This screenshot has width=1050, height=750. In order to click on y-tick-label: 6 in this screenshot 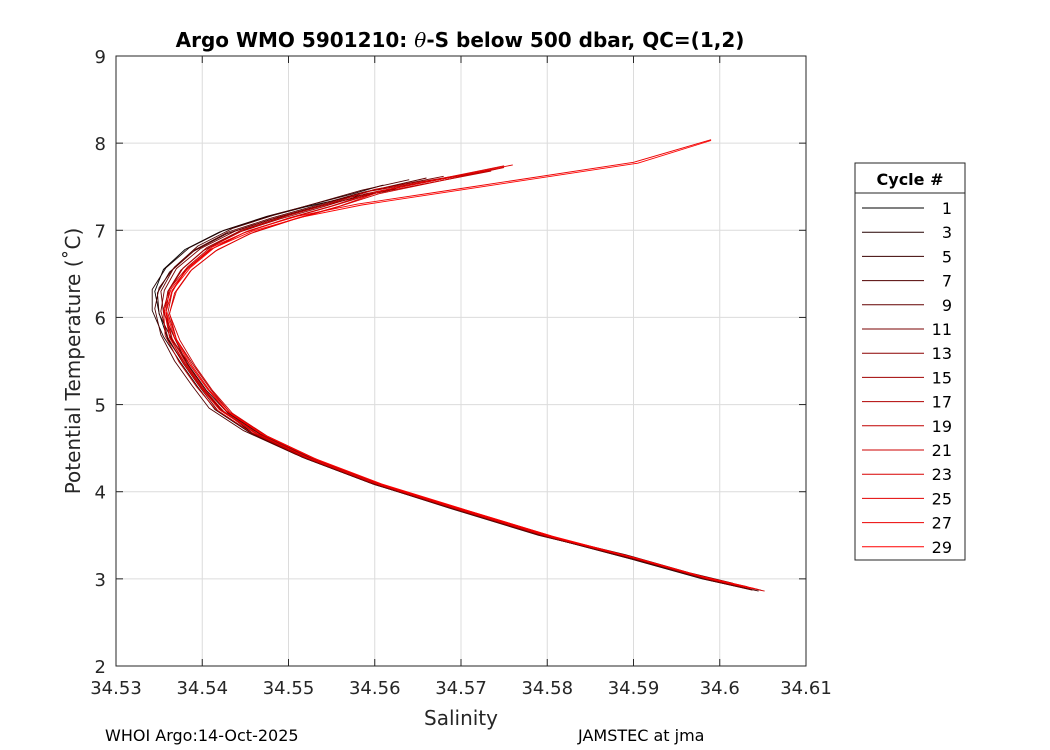, I will do `click(100, 318)`.